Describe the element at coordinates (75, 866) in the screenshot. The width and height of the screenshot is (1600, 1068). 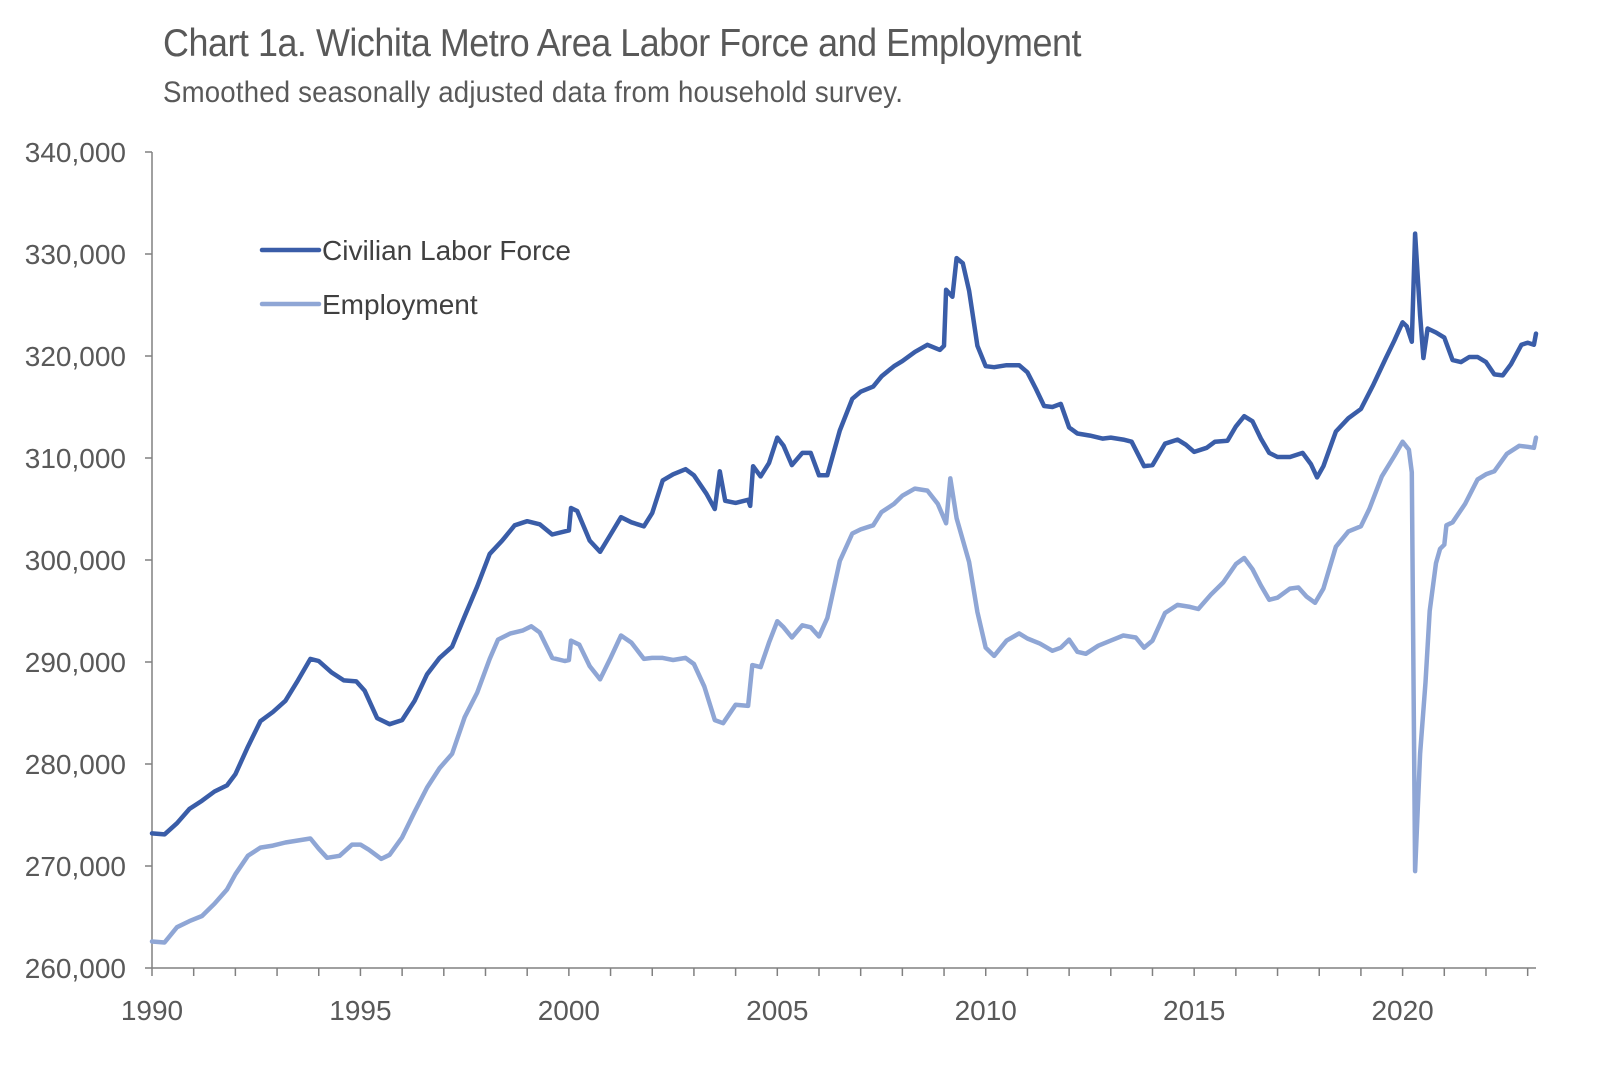
I see `y-tick-label: 270,000` at that location.